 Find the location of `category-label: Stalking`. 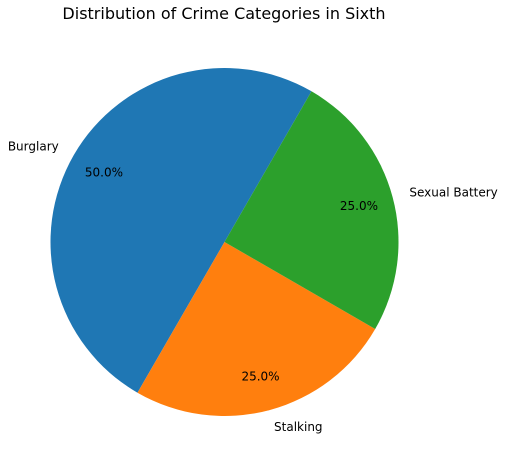

category-label: Stalking is located at coordinates (298, 427).